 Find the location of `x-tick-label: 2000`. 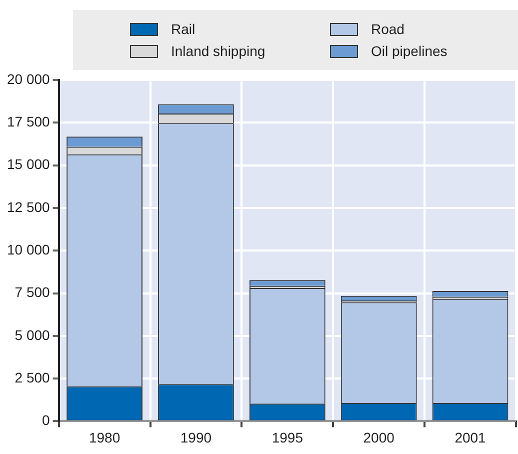

x-tick-label: 2000 is located at coordinates (379, 437).